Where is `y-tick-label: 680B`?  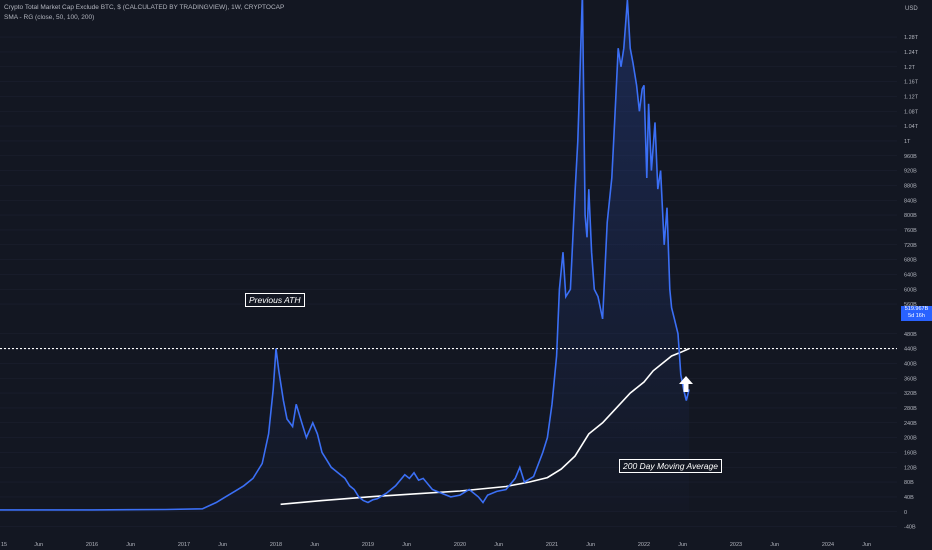
y-tick-label: 680B is located at coordinates (910, 261).